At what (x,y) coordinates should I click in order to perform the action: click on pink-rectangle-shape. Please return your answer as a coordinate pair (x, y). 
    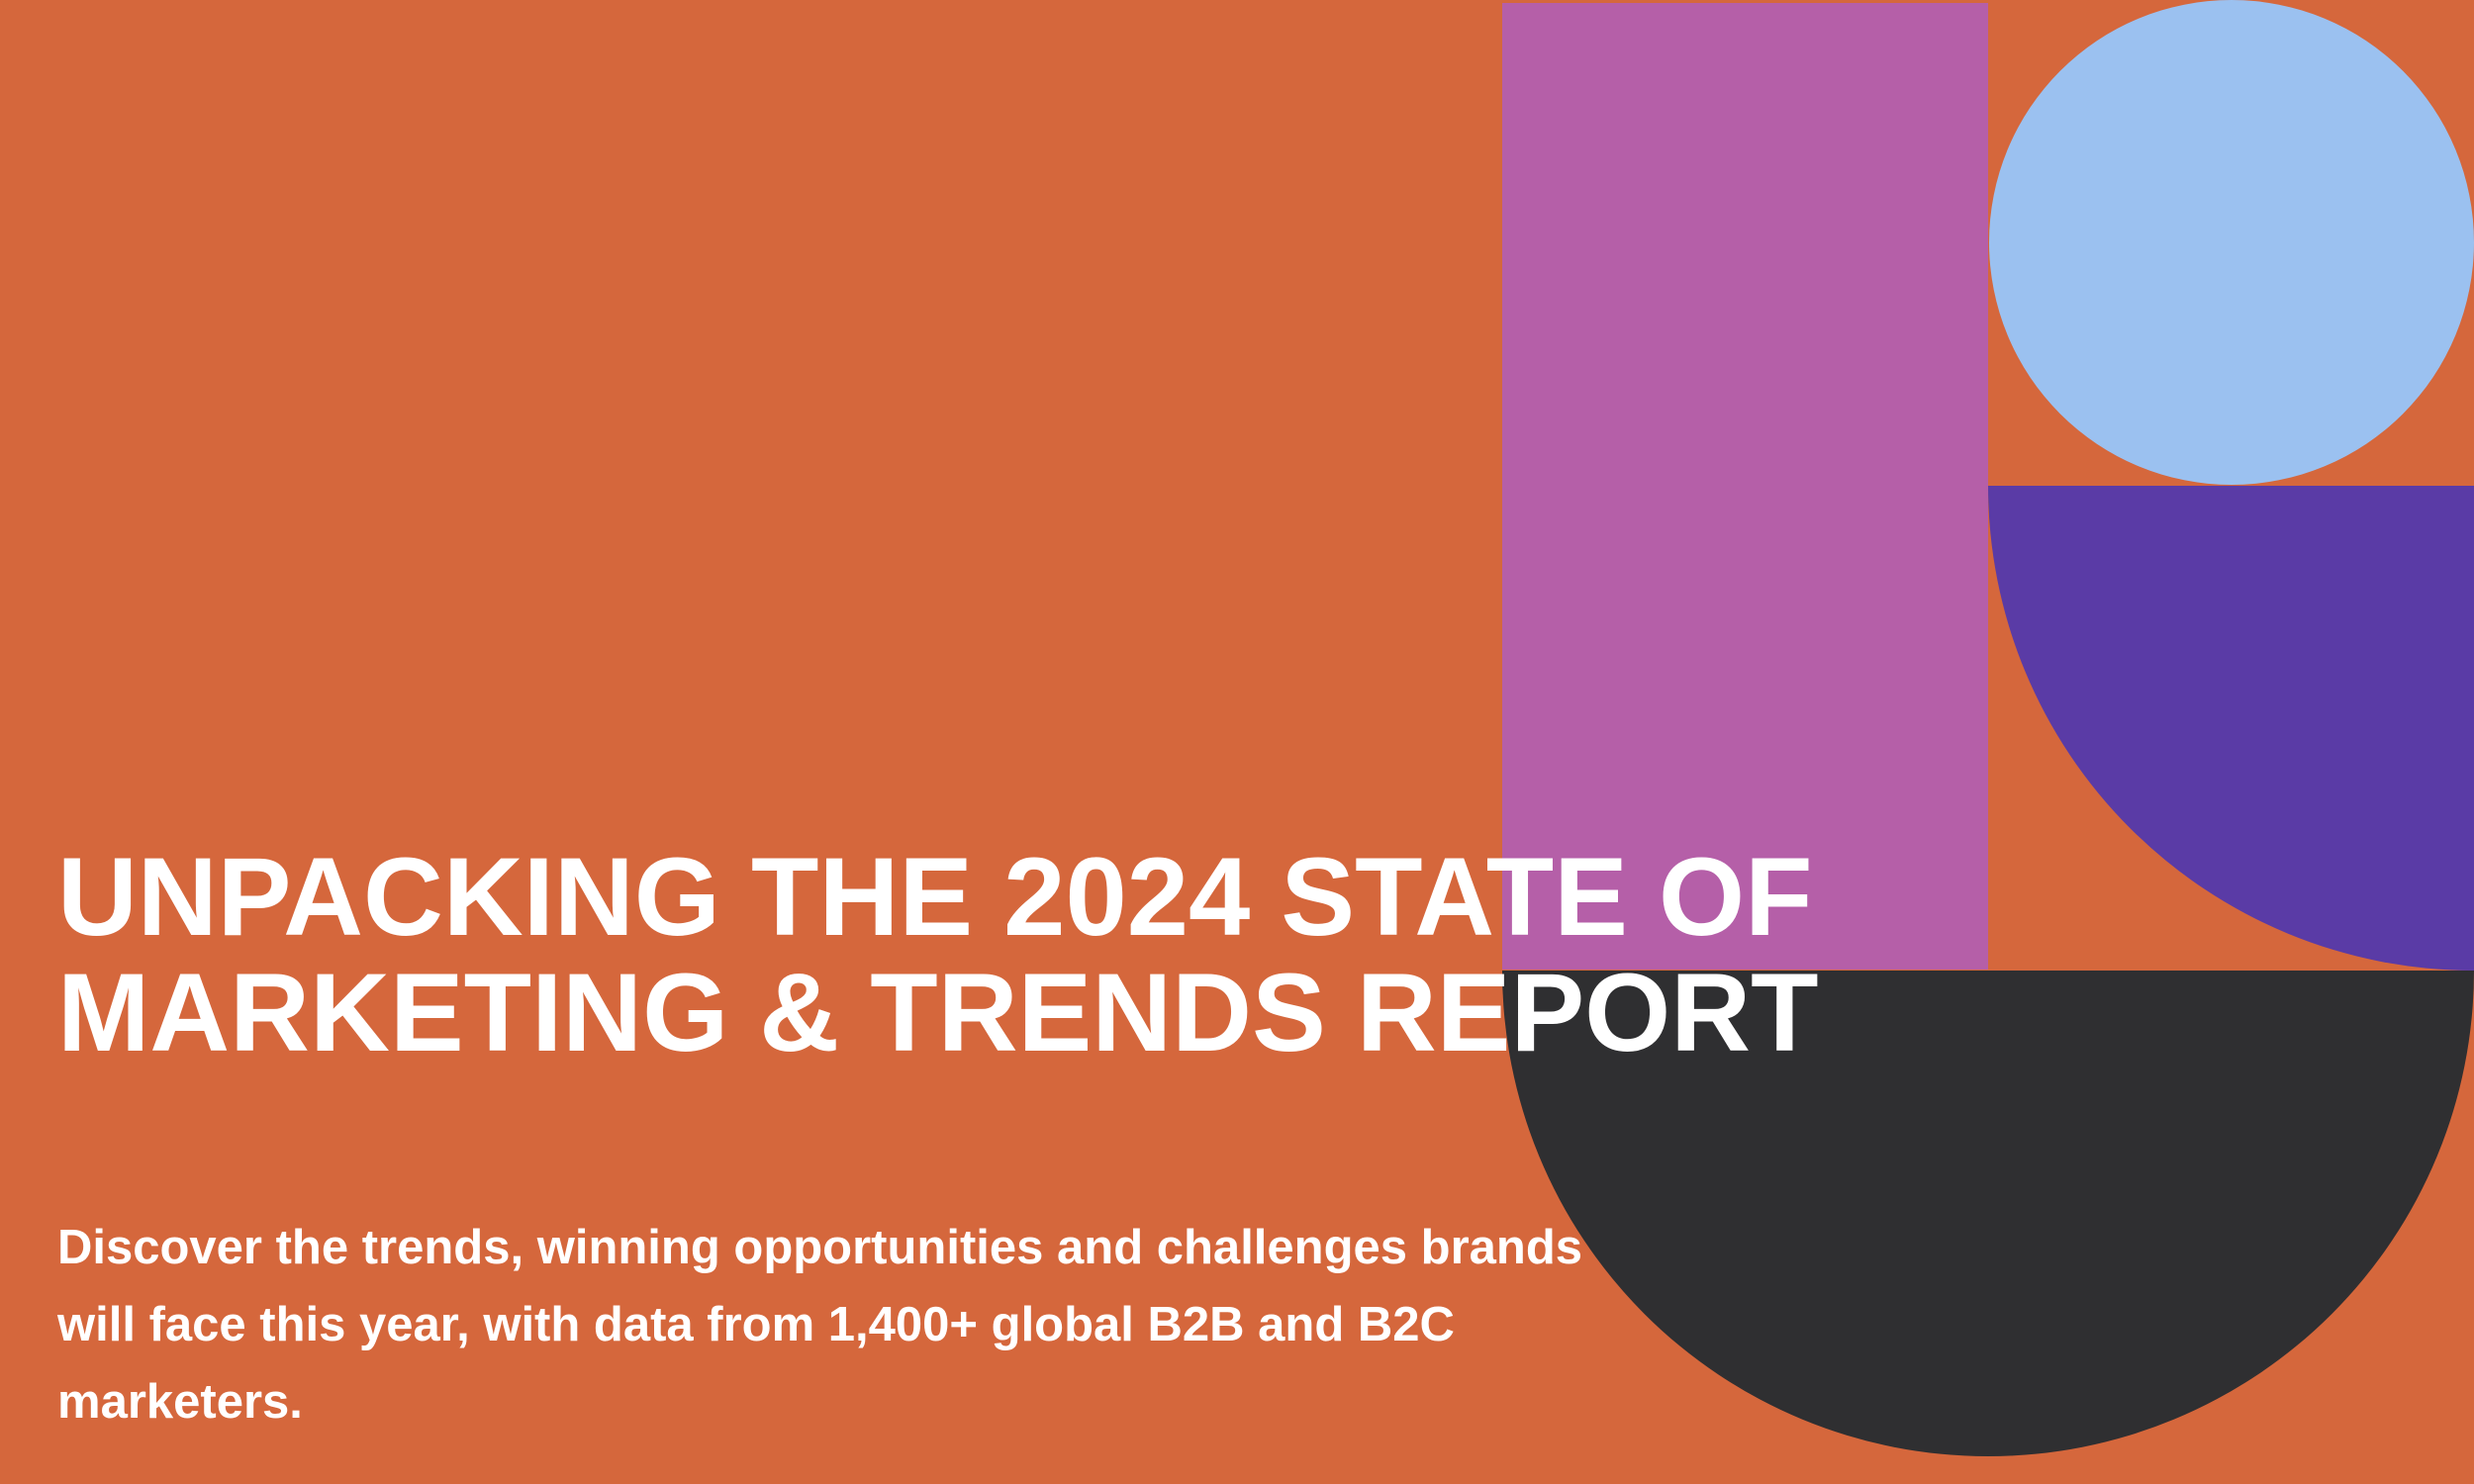
    Looking at the image, I should click on (1745, 486).